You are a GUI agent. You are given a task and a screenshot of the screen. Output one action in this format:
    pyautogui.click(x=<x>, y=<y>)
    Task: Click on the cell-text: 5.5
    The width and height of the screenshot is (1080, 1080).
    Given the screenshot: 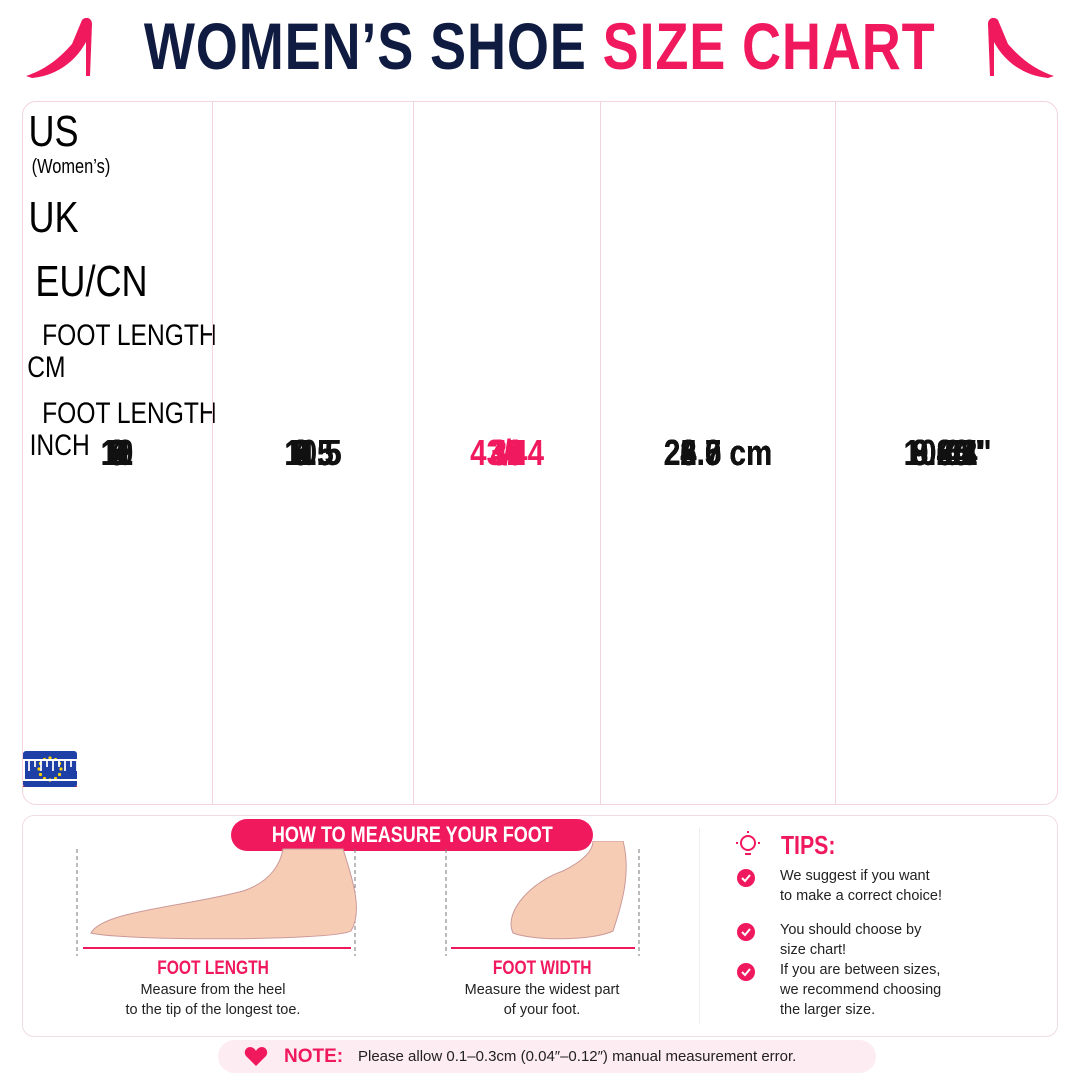 What is the action you would take?
    pyautogui.click(x=313, y=452)
    